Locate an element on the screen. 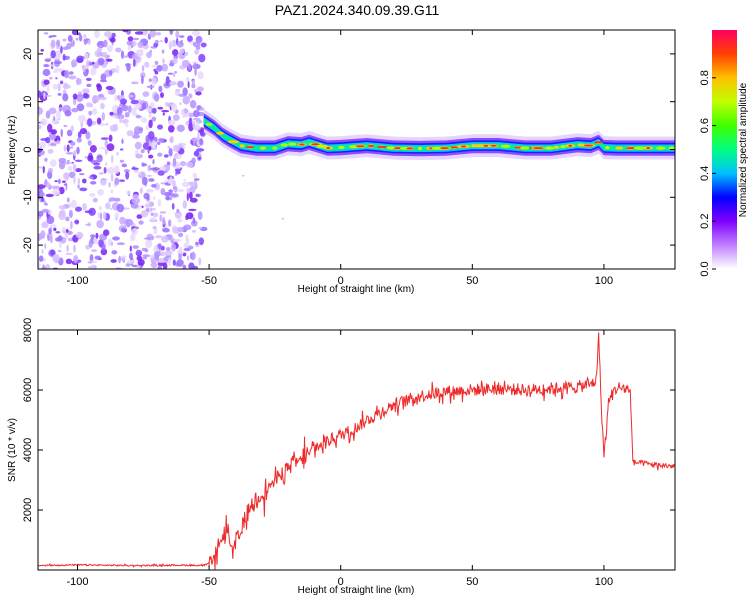 This screenshot has height=600, width=750. x-tick-label: 50 is located at coordinates (472, 582).